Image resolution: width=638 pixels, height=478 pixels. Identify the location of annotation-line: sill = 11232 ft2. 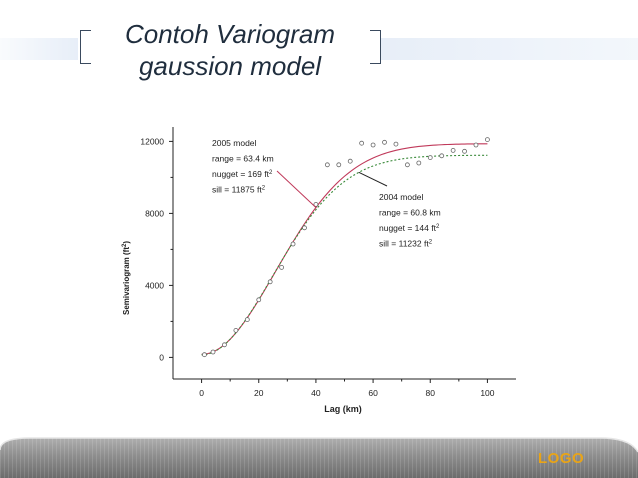
(406, 244).